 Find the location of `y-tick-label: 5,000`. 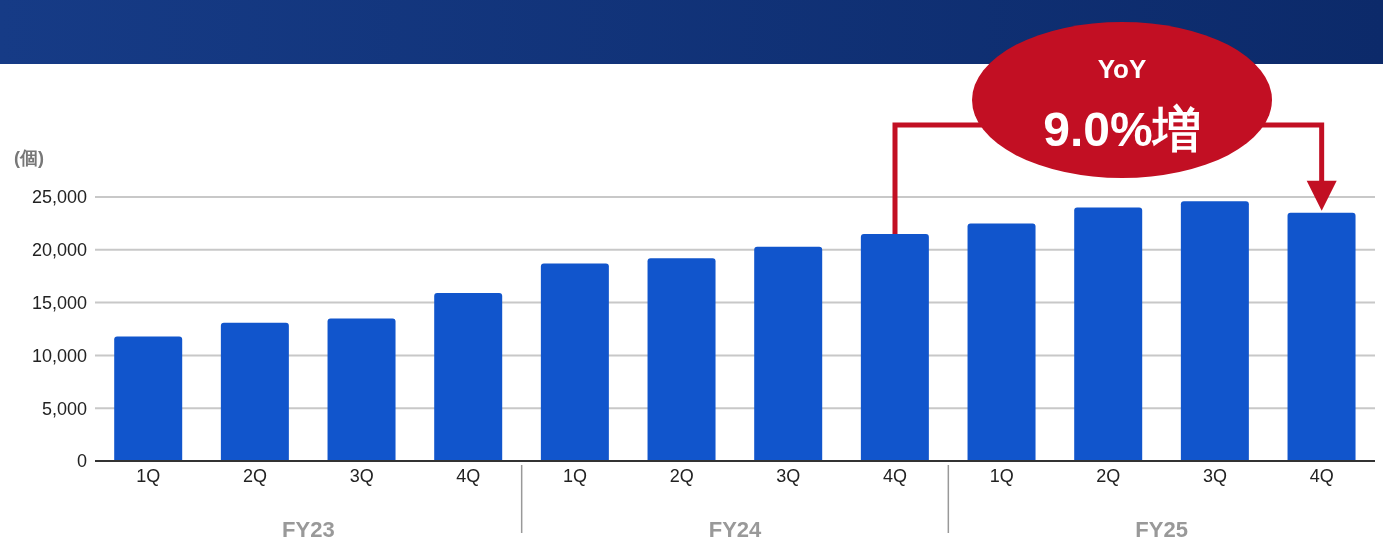

y-tick-label: 5,000 is located at coordinates (64, 408).